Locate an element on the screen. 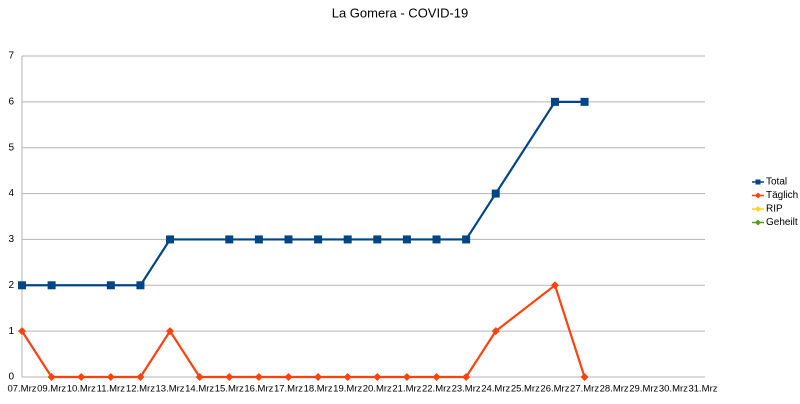  x-tick-label: 23.Mrz is located at coordinates (466, 389).